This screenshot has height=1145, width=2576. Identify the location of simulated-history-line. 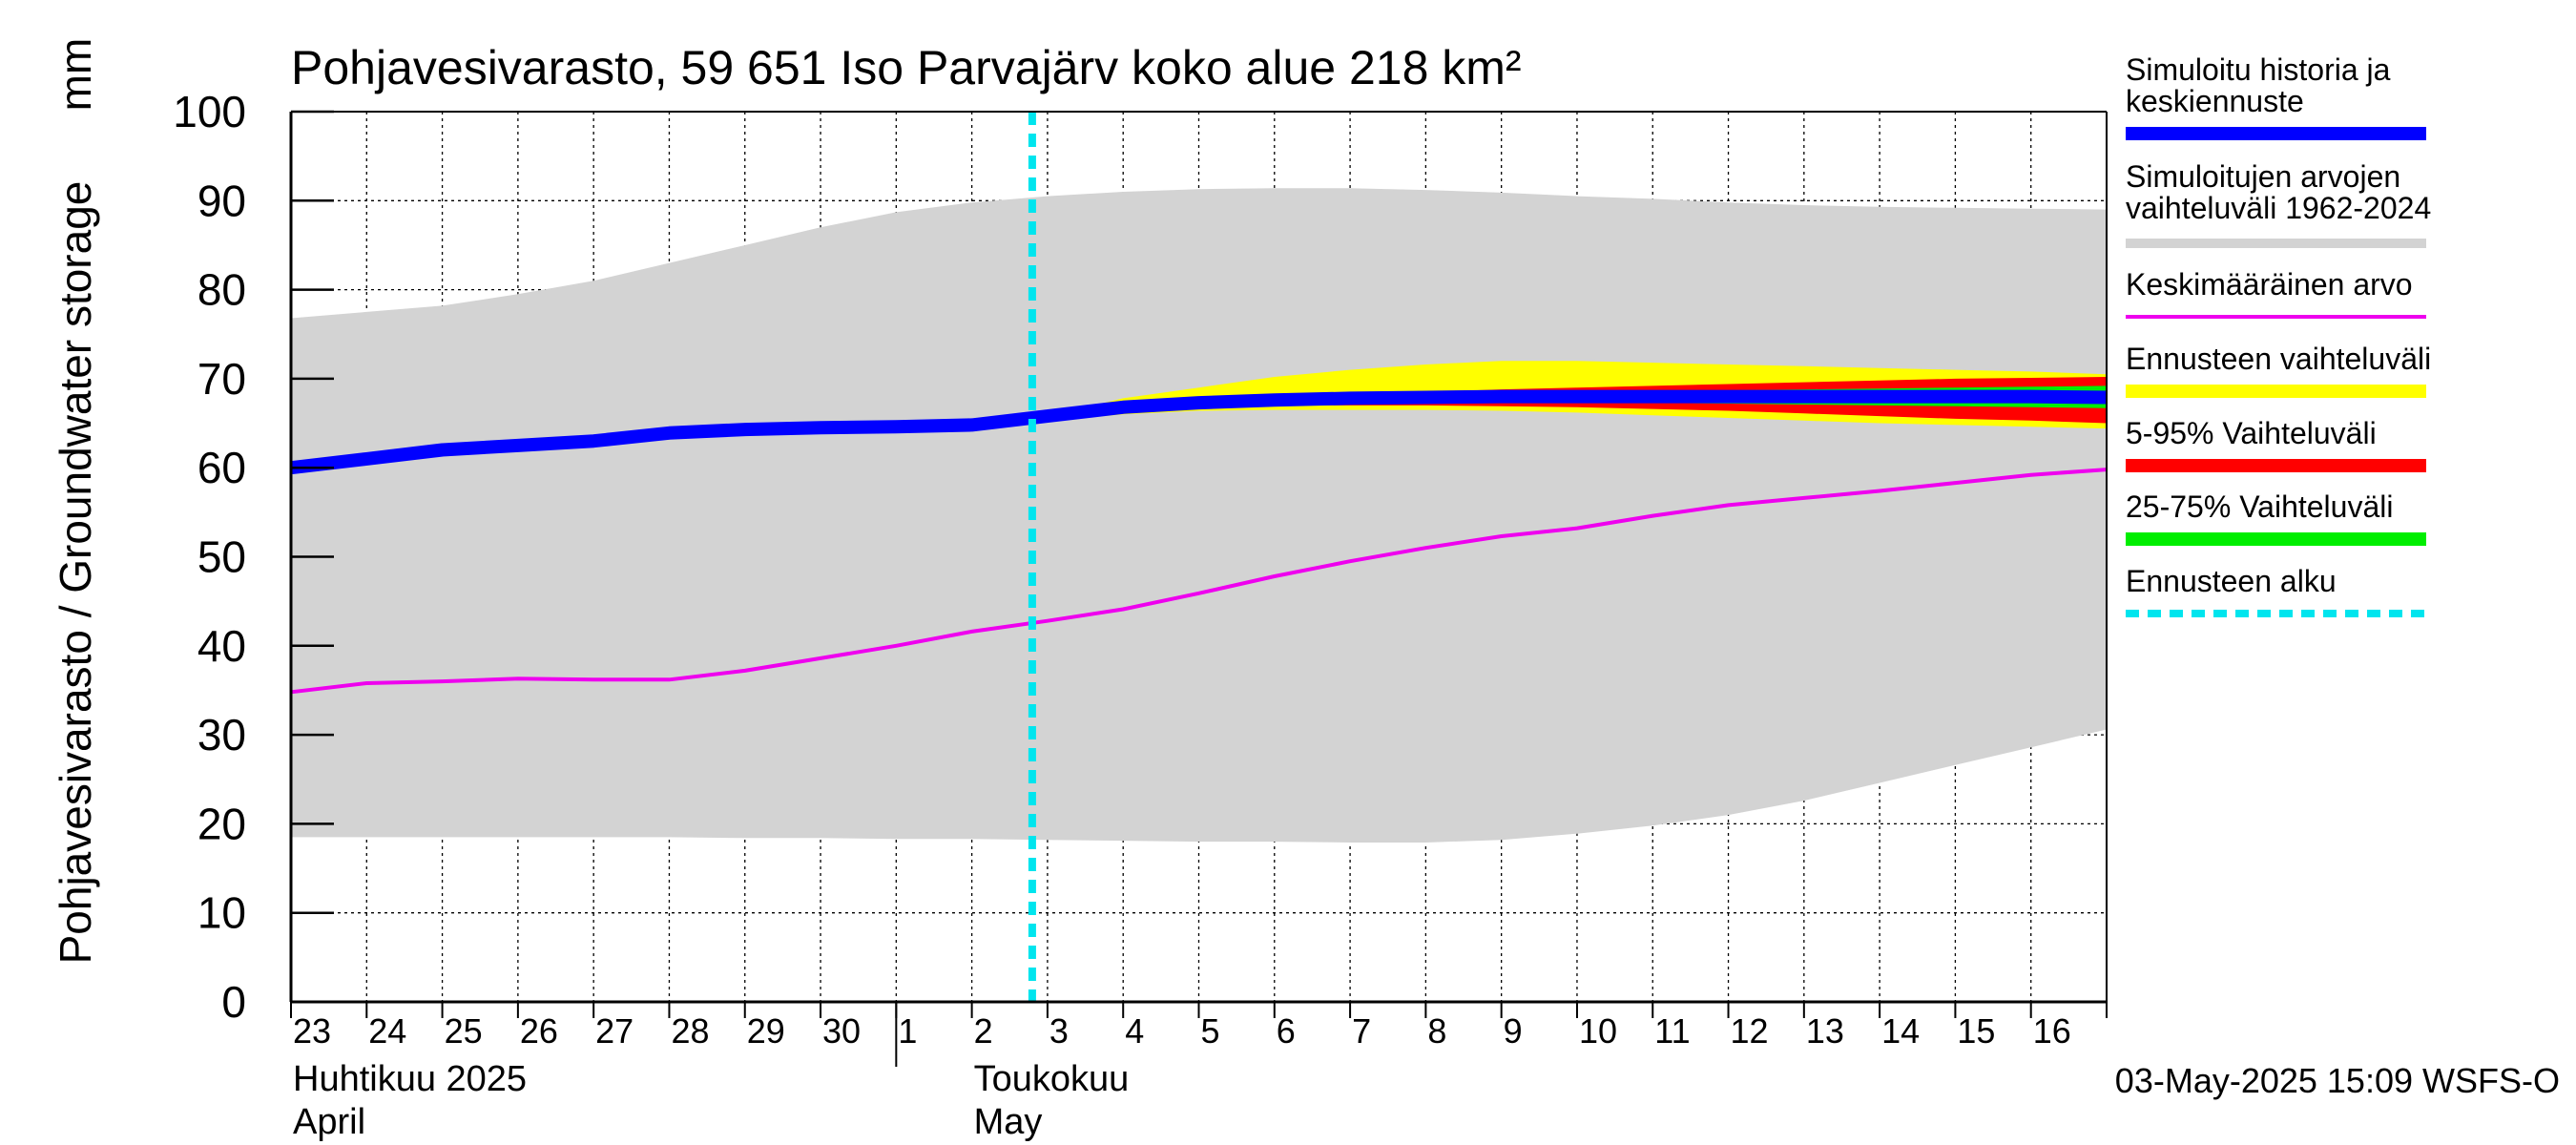
(1199, 432).